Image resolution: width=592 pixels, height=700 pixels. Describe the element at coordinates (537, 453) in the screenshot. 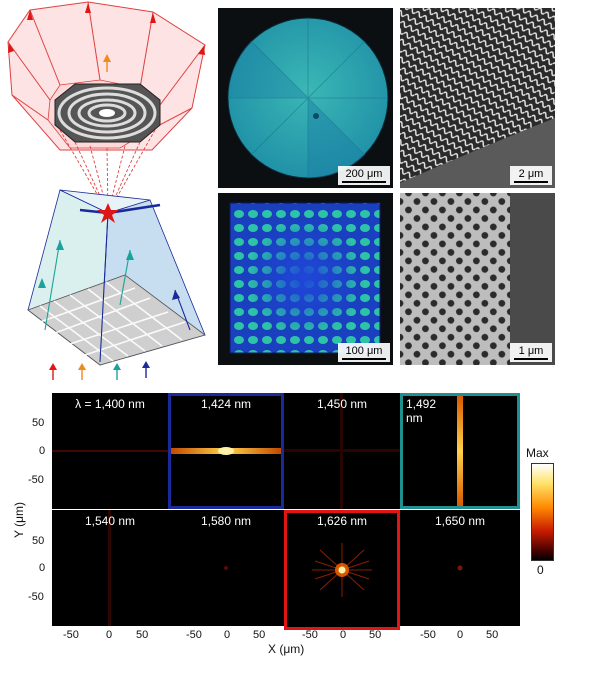

I see `colorbar-max-label: Max` at that location.